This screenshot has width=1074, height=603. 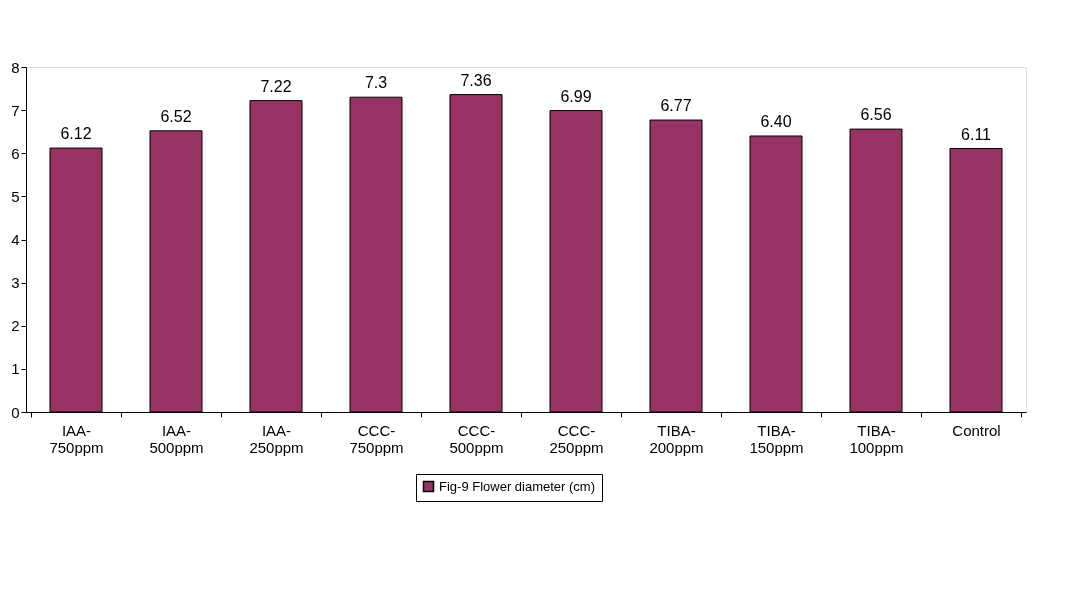 What do you see at coordinates (576, 96) in the screenshot?
I see `data-label: 6.99` at bounding box center [576, 96].